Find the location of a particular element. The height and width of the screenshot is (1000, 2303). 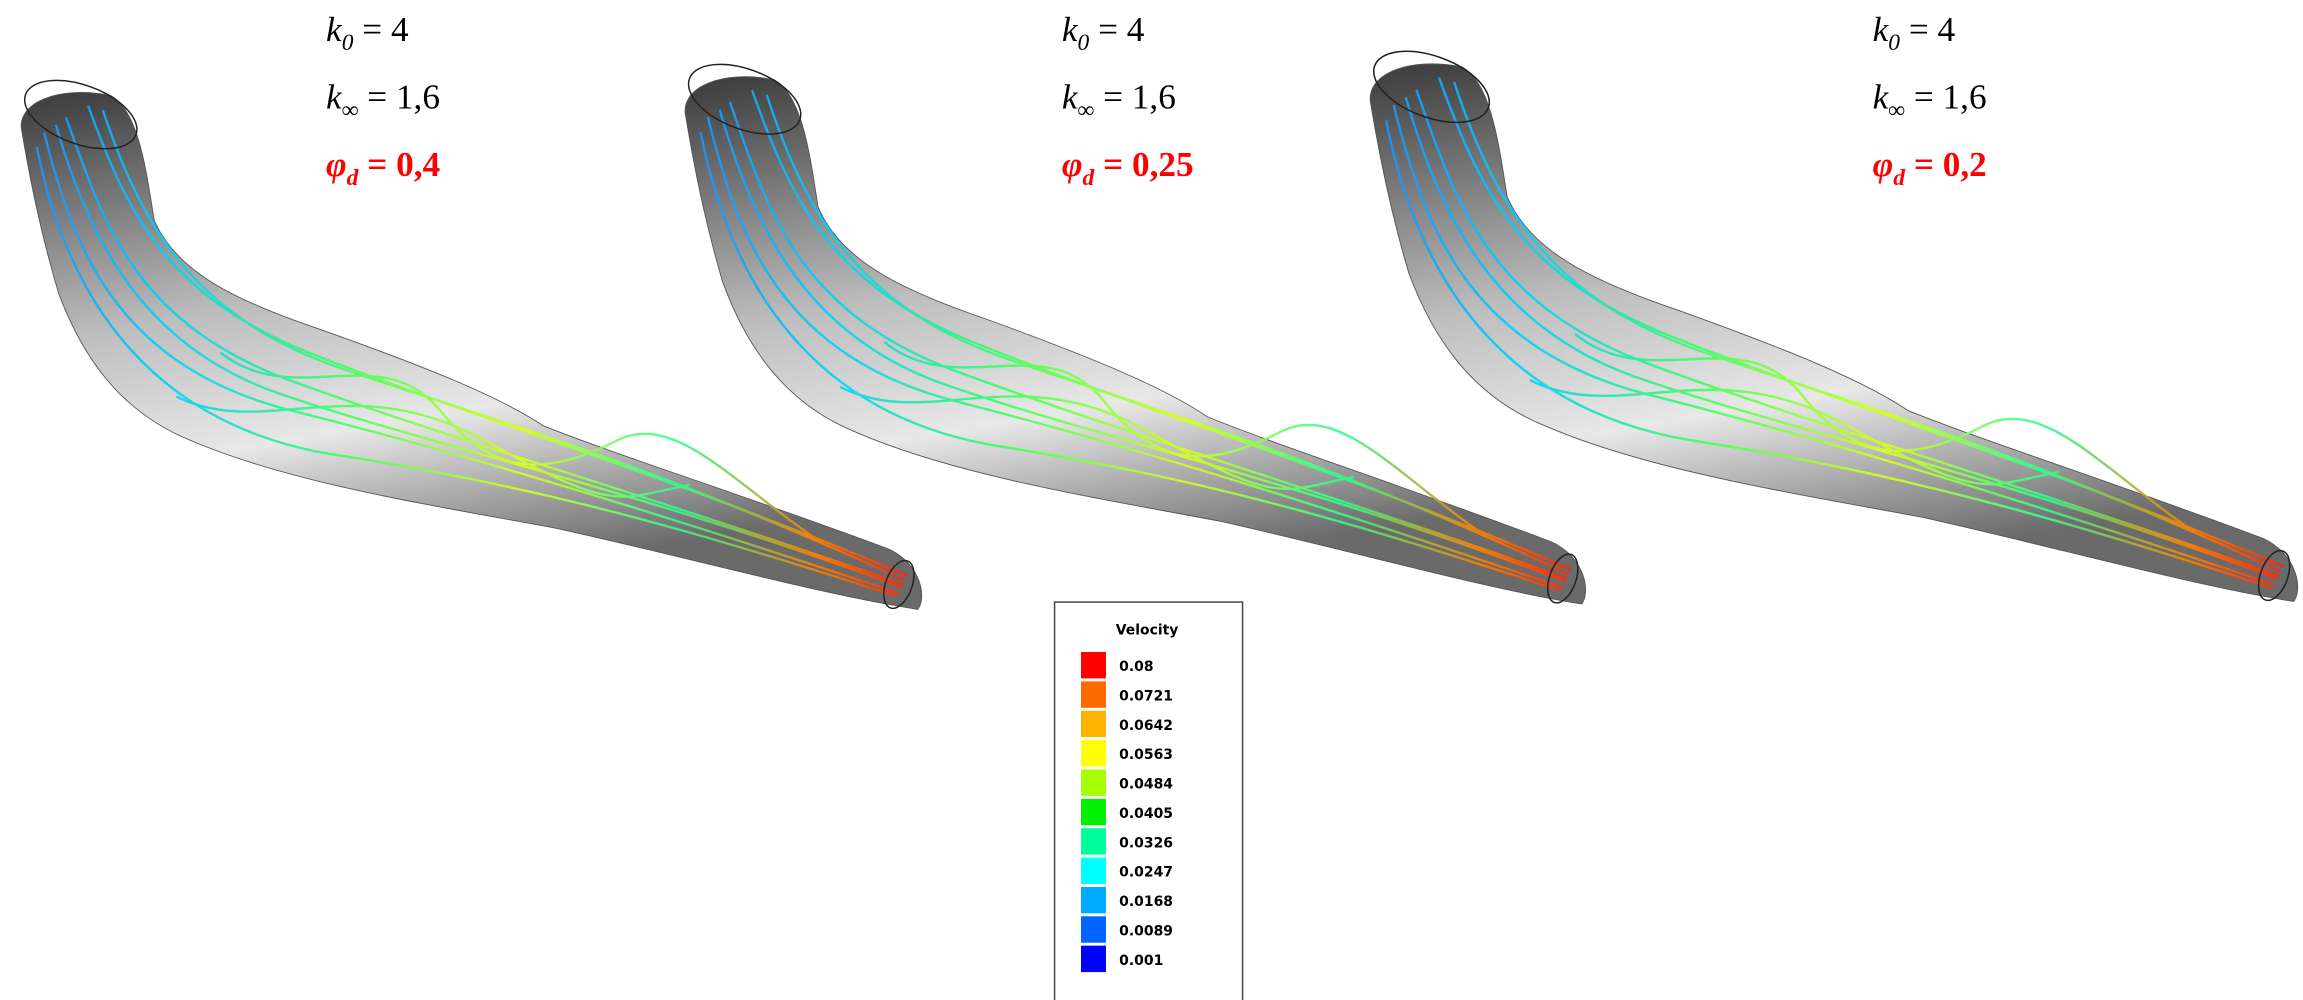

value: = 0,25 is located at coordinates (1148, 164).